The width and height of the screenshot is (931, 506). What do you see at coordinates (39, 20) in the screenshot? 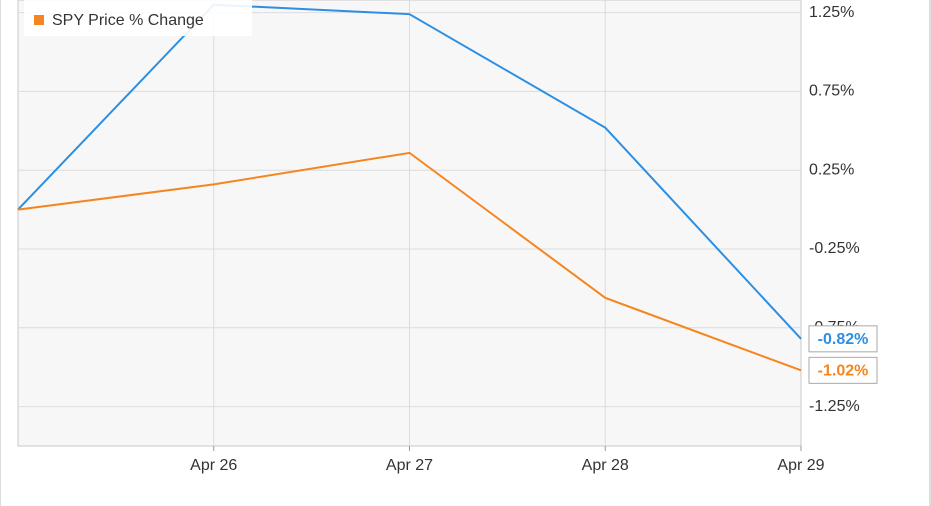
I see `legend-swatch` at bounding box center [39, 20].